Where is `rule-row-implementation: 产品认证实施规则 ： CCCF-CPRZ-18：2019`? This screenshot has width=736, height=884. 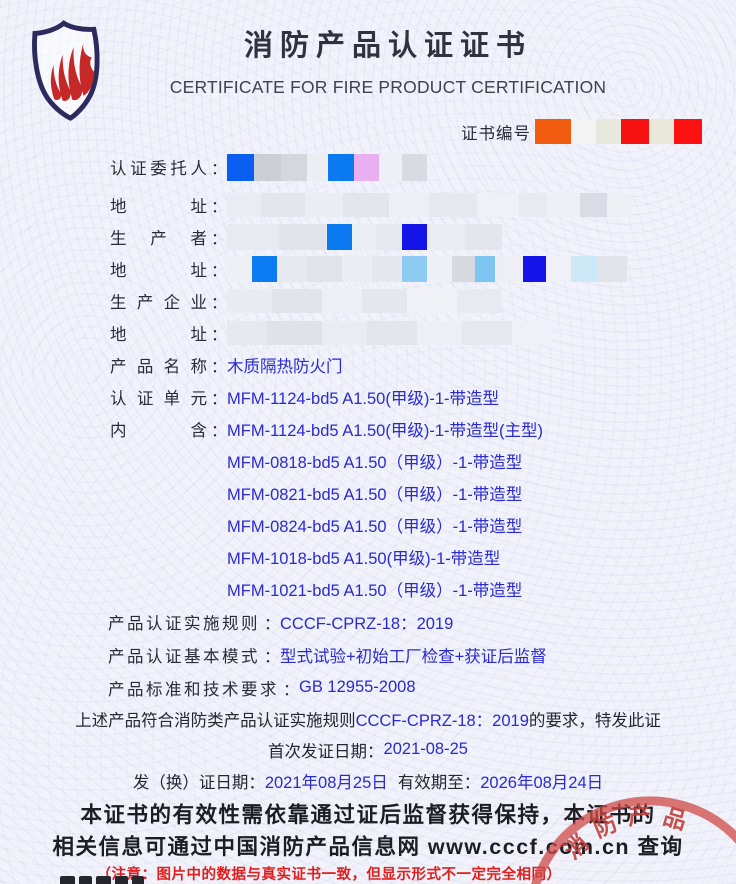 rule-row-implementation: 产品认证实施规则 ： CCCF-CPRZ-18：2019 is located at coordinates (368, 621).